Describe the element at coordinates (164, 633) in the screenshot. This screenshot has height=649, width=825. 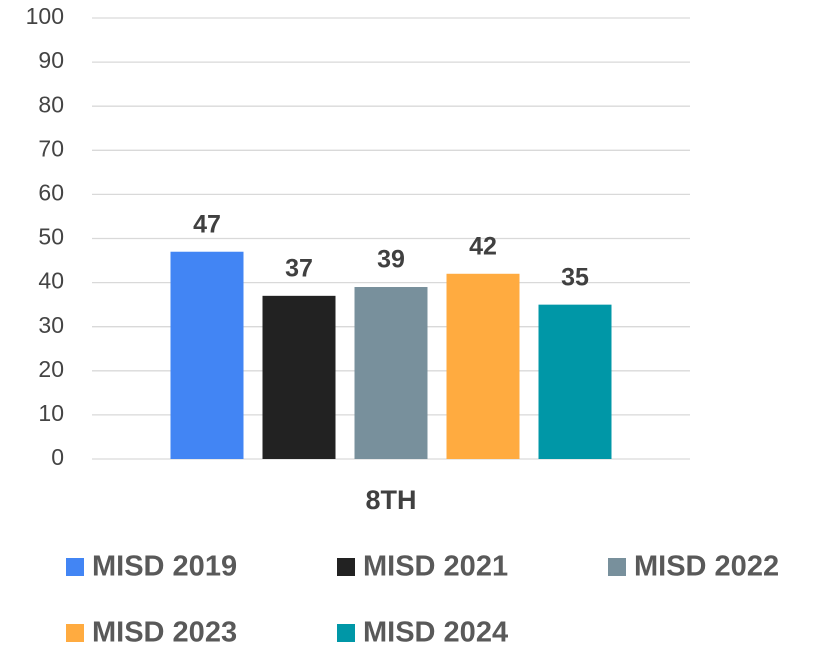
I see `legend-label: MISD 2023` at that location.